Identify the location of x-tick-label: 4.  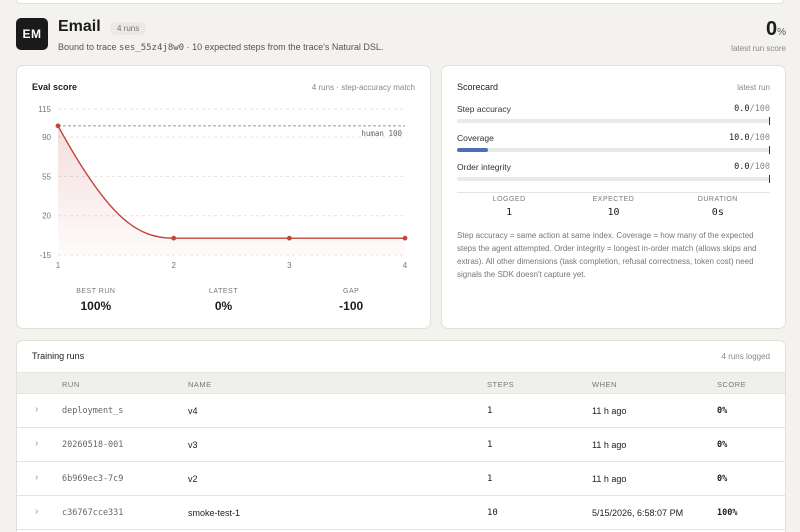
(405, 265).